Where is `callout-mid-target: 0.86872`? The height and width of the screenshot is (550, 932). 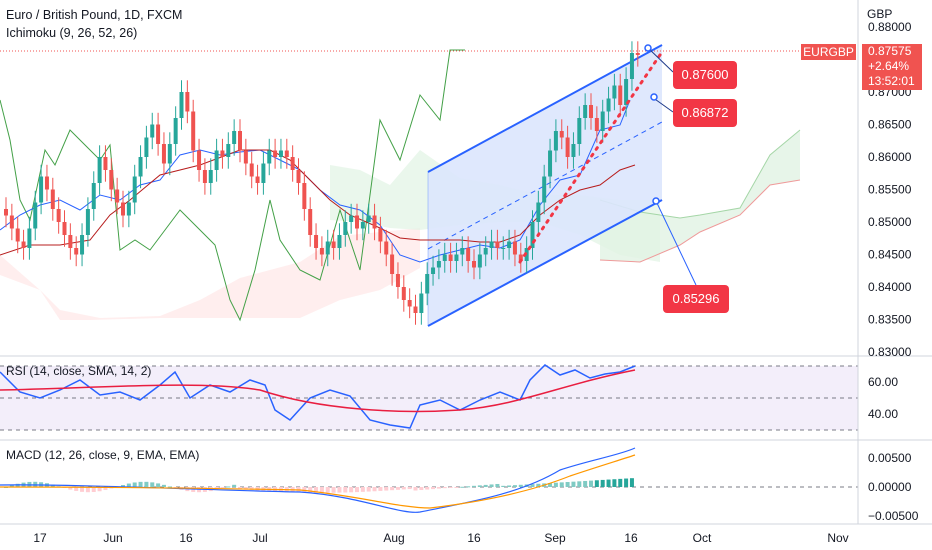
callout-mid-target: 0.86872 is located at coordinates (705, 113).